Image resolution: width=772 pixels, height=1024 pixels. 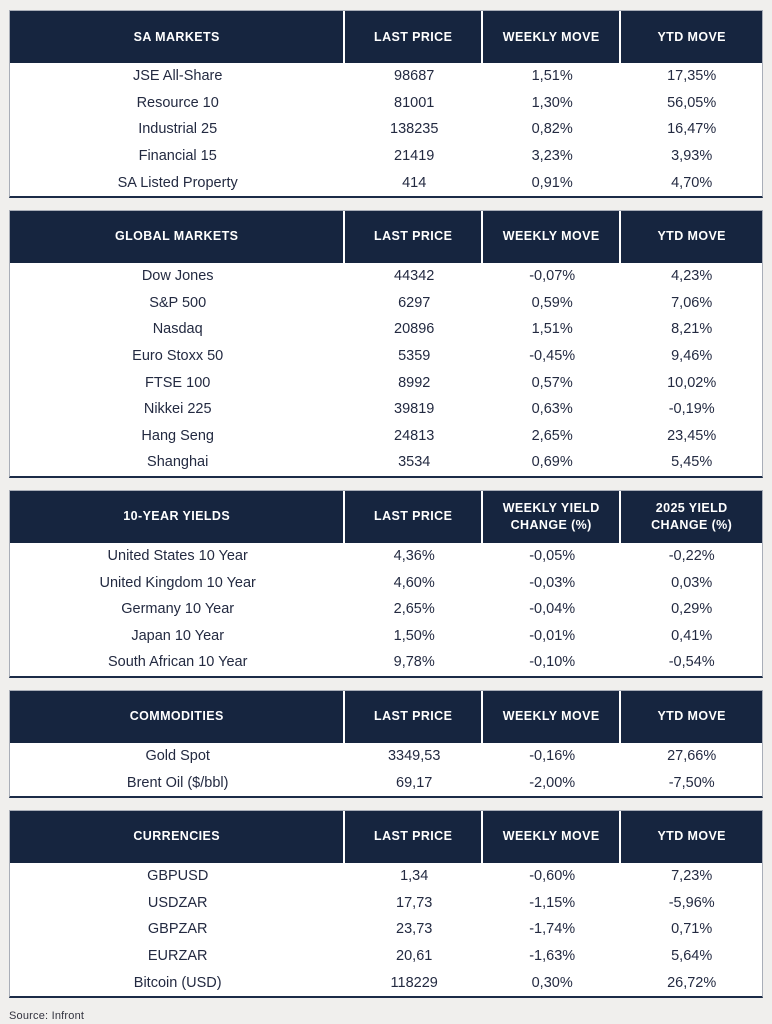 What do you see at coordinates (386, 156) in the screenshot?
I see `table-row: Financial 15 21419 3,23% 3,93%` at bounding box center [386, 156].